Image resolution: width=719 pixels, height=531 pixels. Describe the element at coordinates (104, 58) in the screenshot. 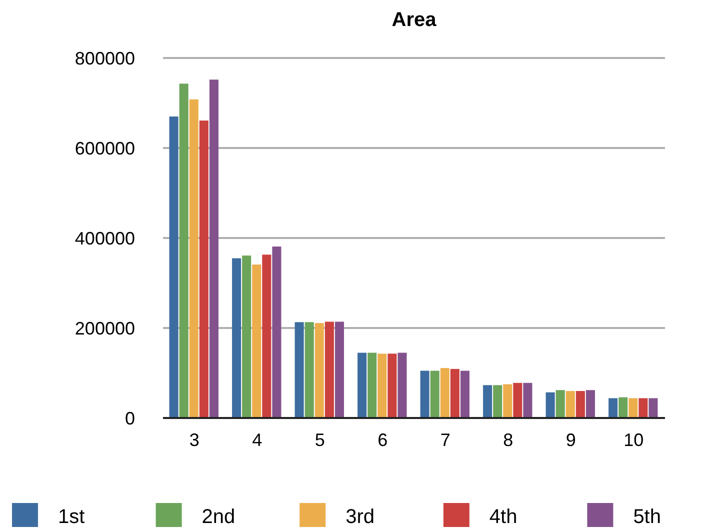

I see `y-tick-label: 800000` at that location.